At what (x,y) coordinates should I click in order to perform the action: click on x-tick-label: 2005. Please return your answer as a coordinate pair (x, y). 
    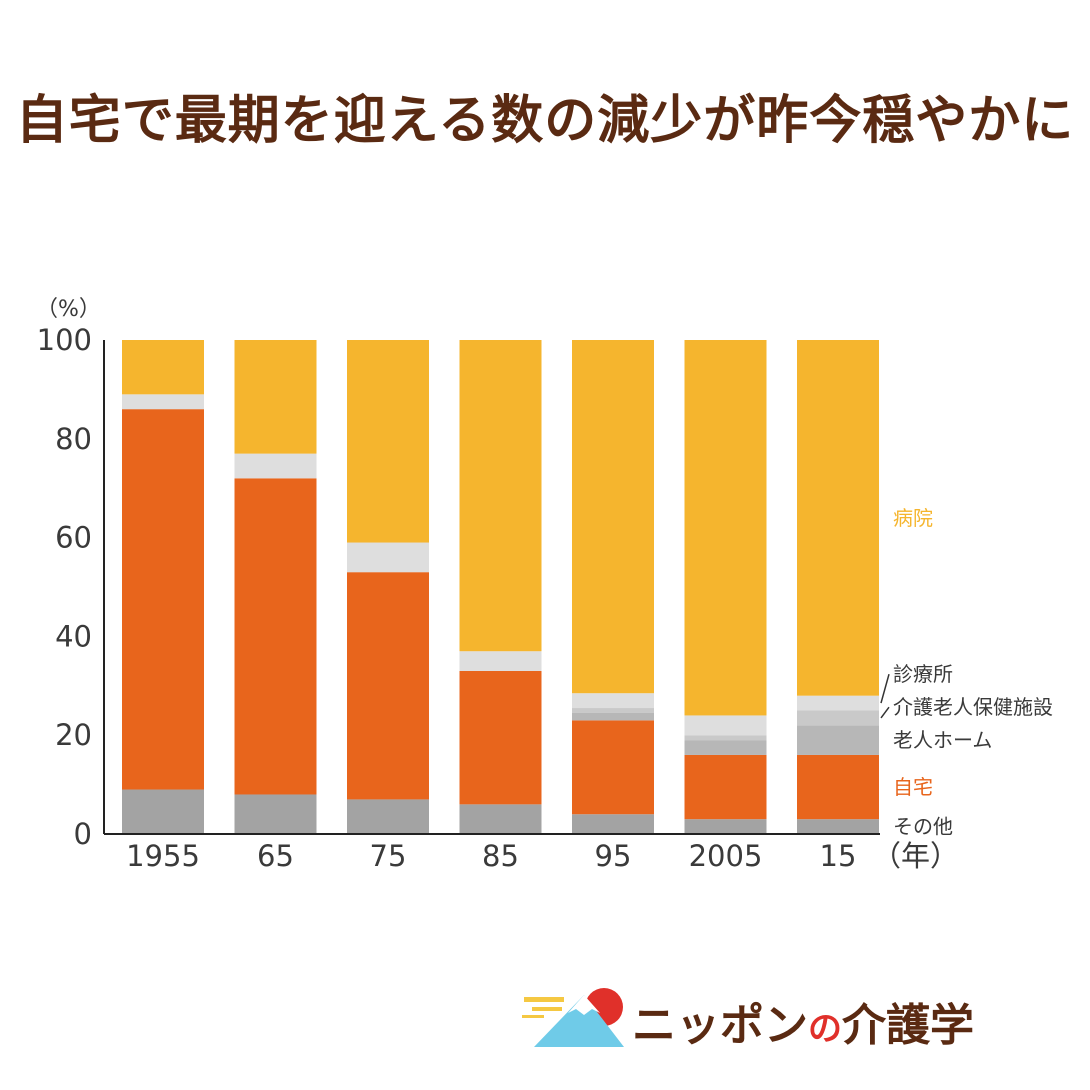
    Looking at the image, I should click on (726, 856).